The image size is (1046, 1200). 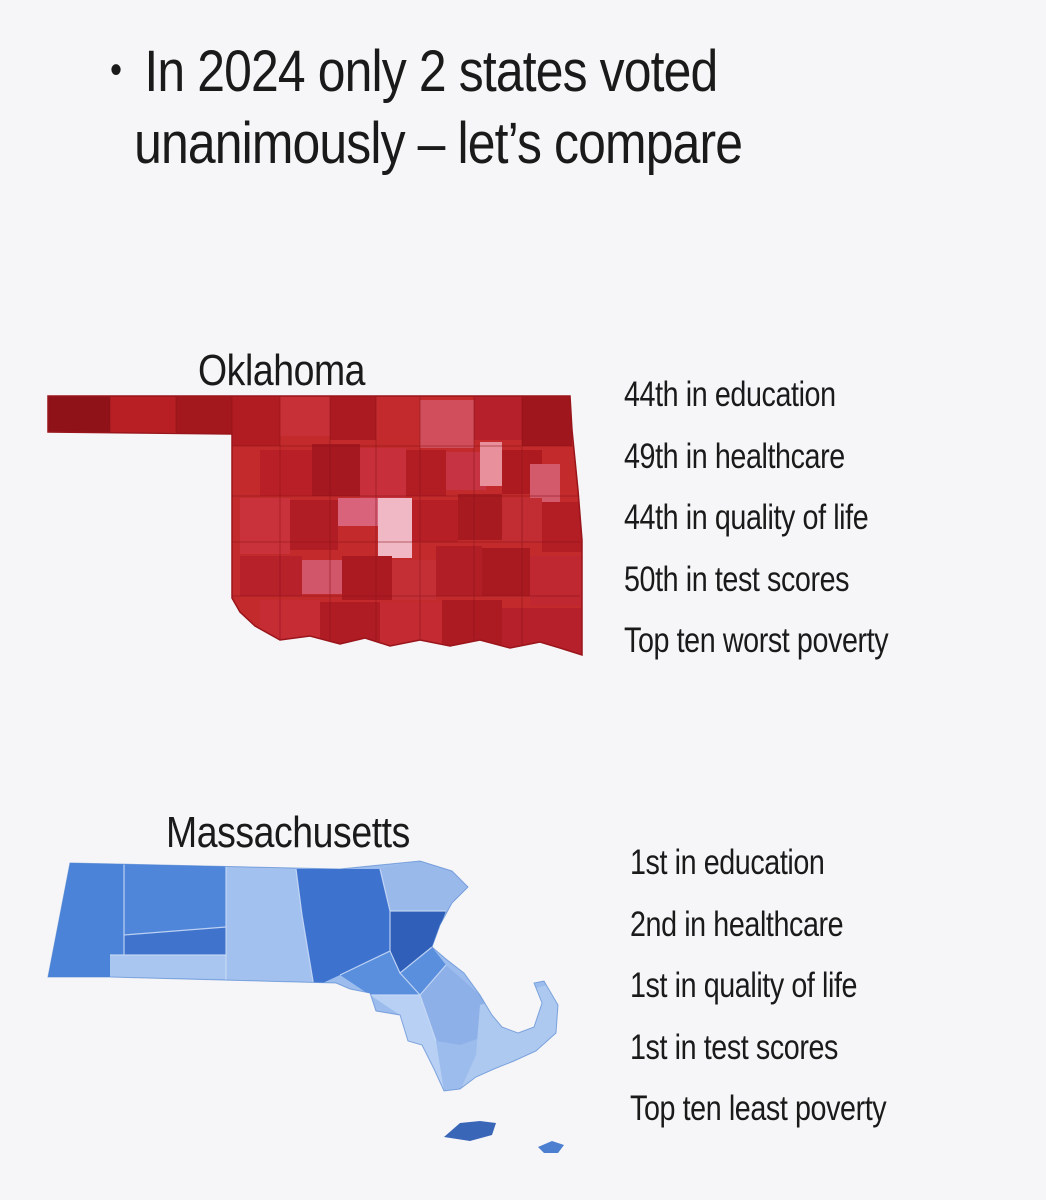 What do you see at coordinates (288, 832) in the screenshot?
I see `state-name-massachusetts: Massachusetts` at bounding box center [288, 832].